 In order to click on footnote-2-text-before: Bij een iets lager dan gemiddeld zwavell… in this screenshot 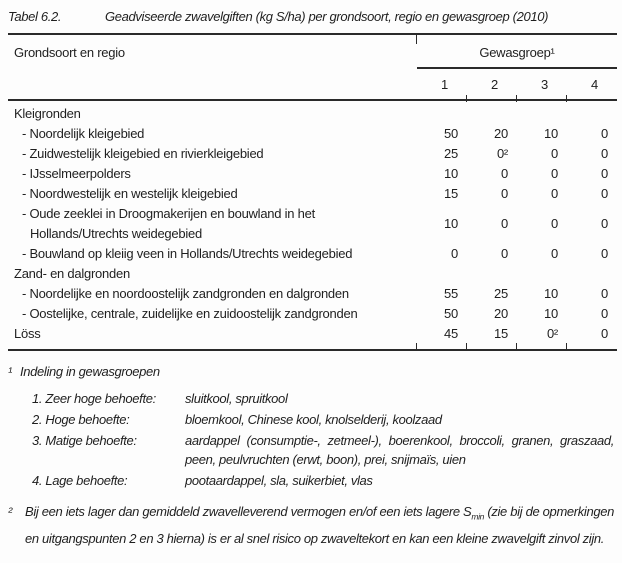, I will do `click(248, 511)`.